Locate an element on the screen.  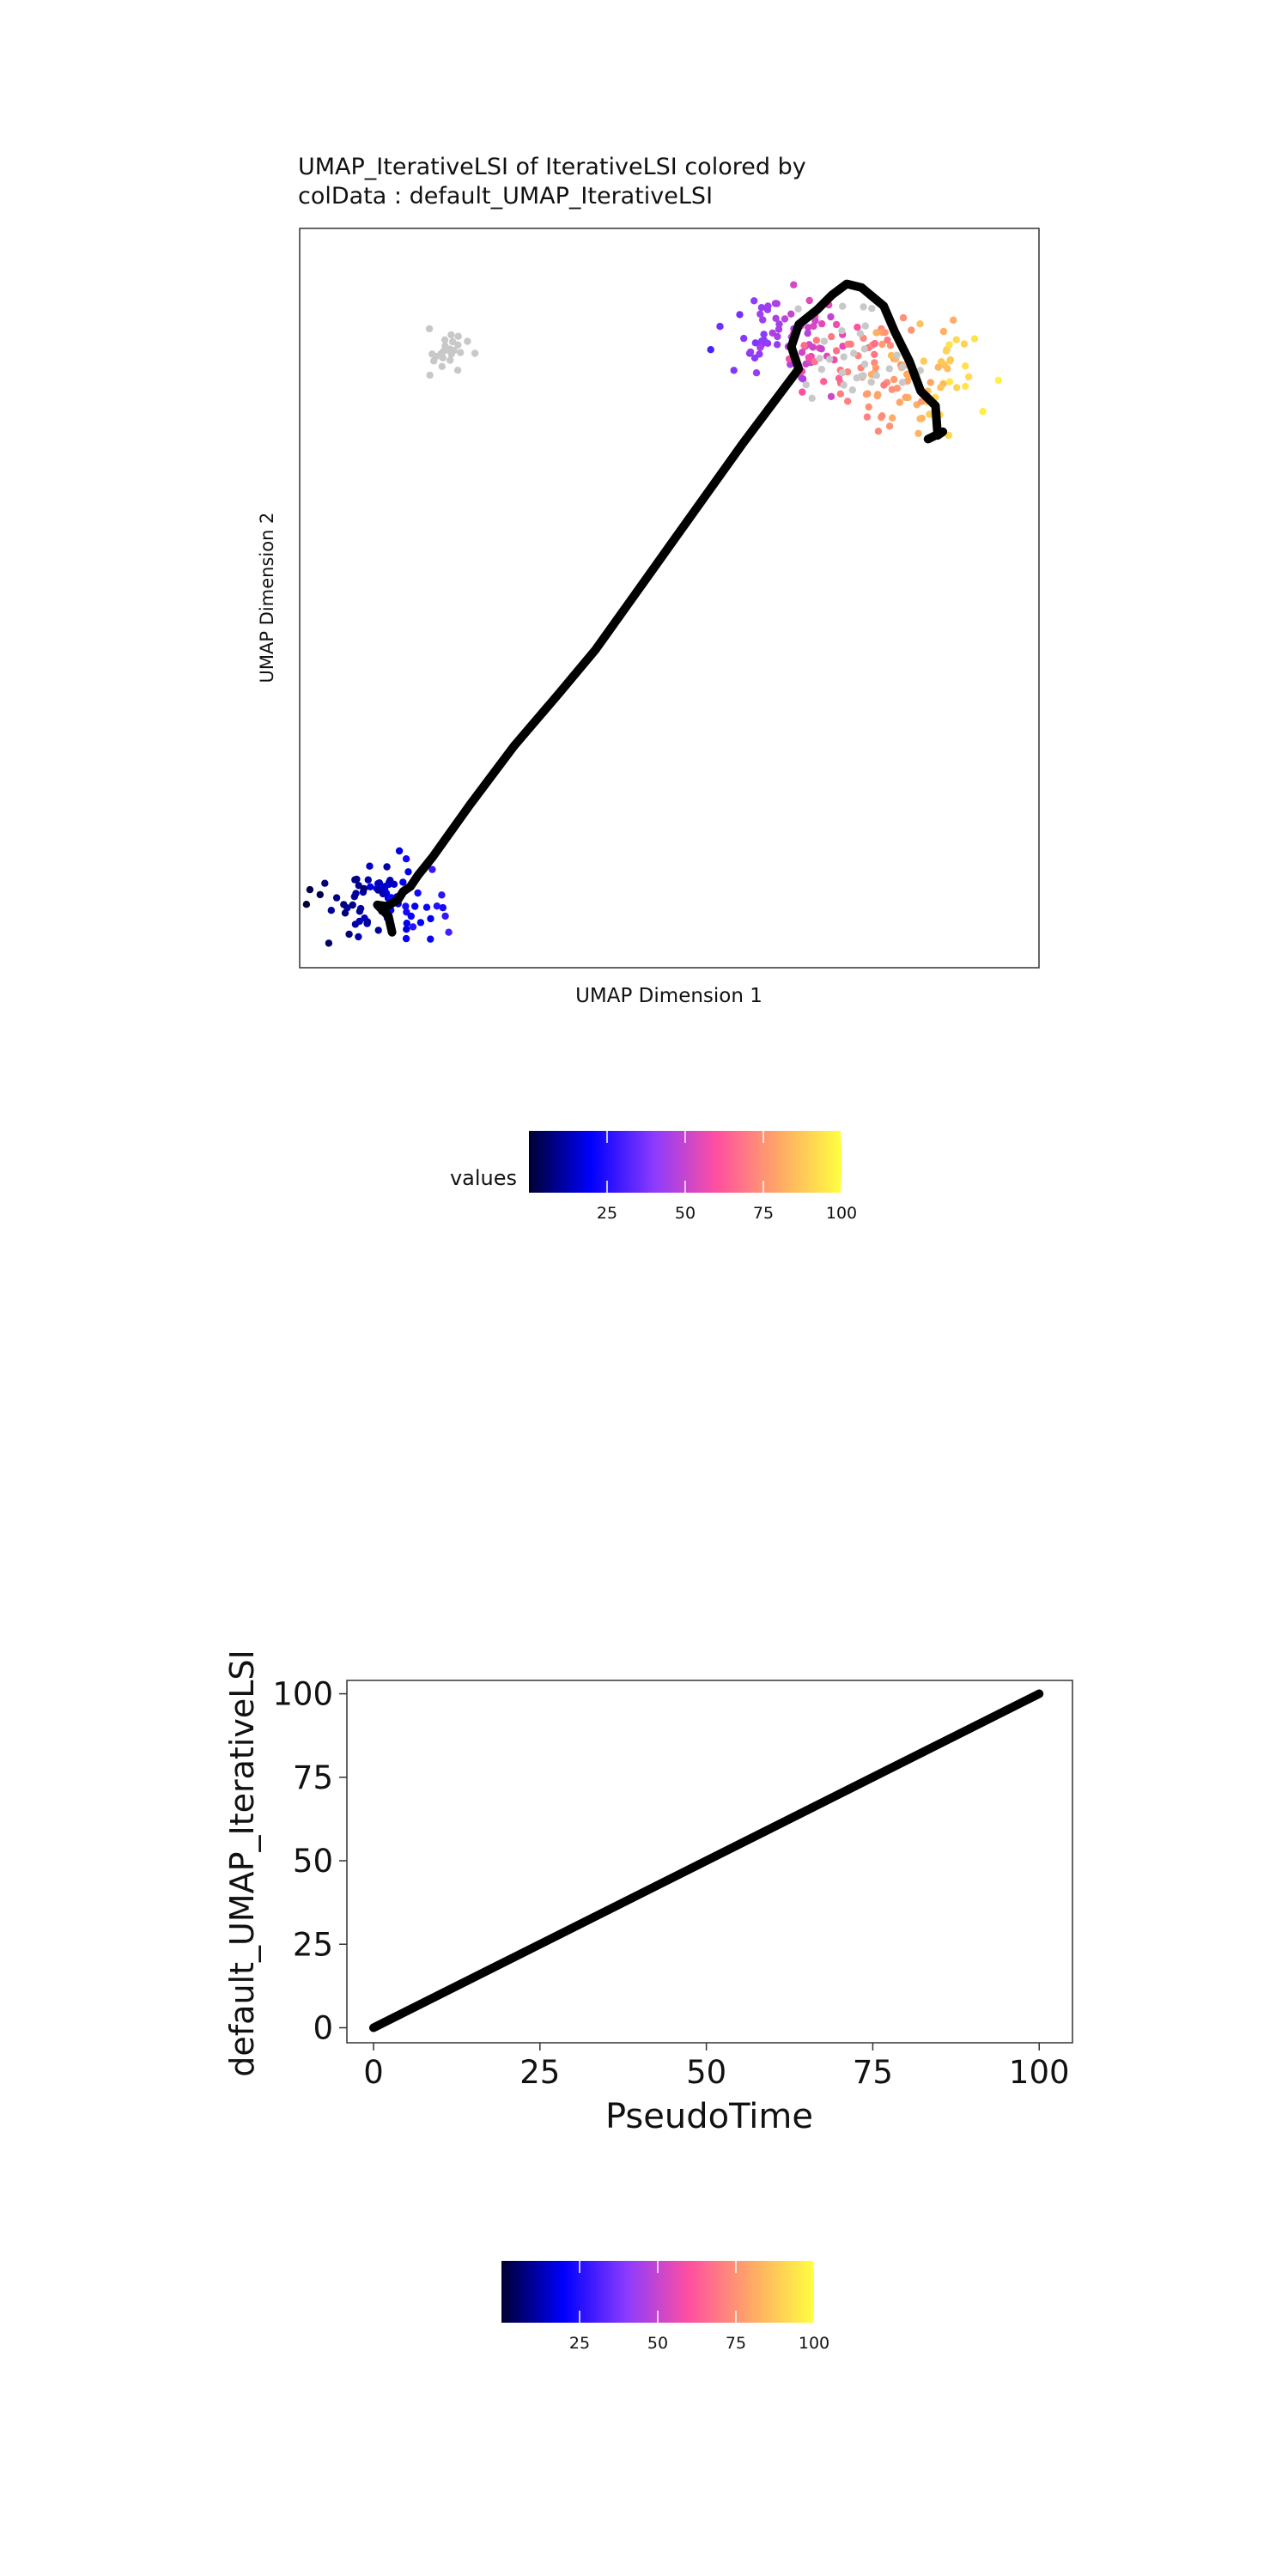
umap-title-line2: colData : default_UMAP_IterativeLSI is located at coordinates (505, 197).